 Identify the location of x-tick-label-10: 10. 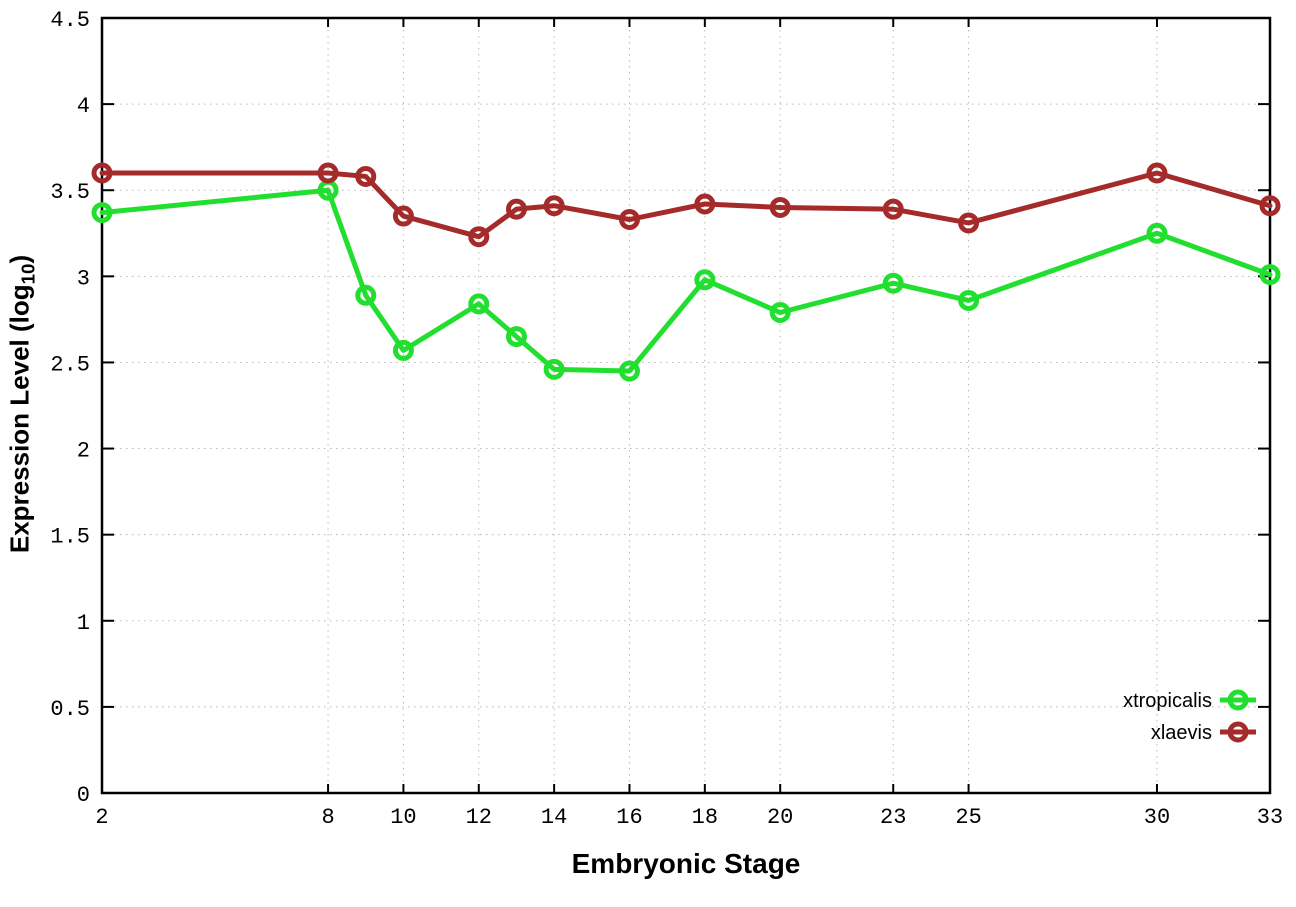
(403, 817).